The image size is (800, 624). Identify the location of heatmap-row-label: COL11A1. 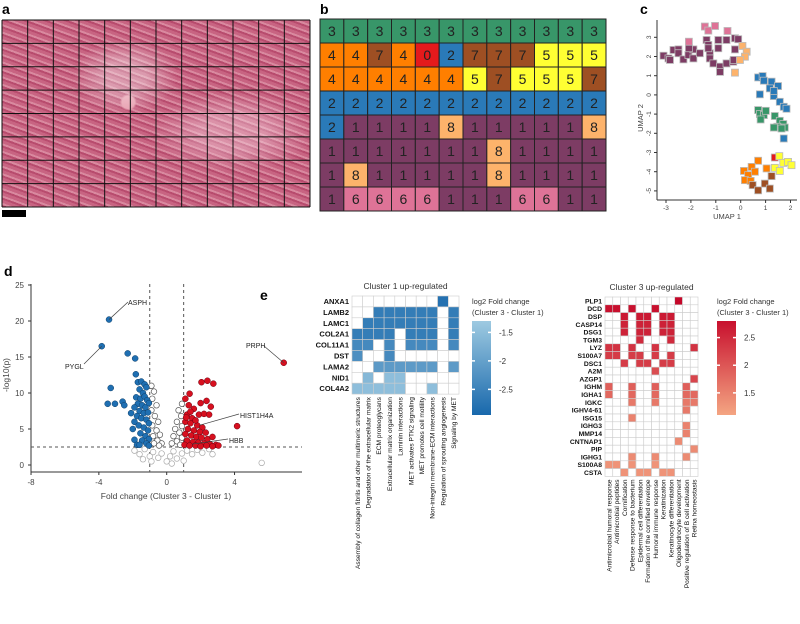
(332, 345).